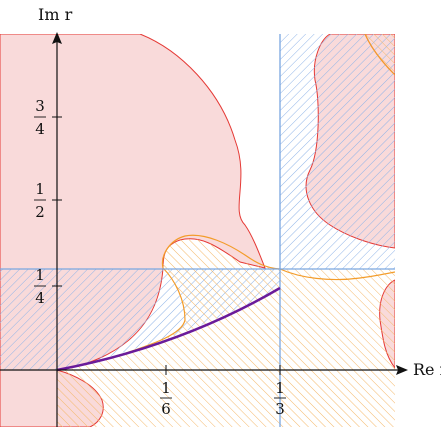 The height and width of the screenshot is (427, 441). Describe the element at coordinates (337, 151) in the screenshot. I see `blue-hatch-right-column` at that location.